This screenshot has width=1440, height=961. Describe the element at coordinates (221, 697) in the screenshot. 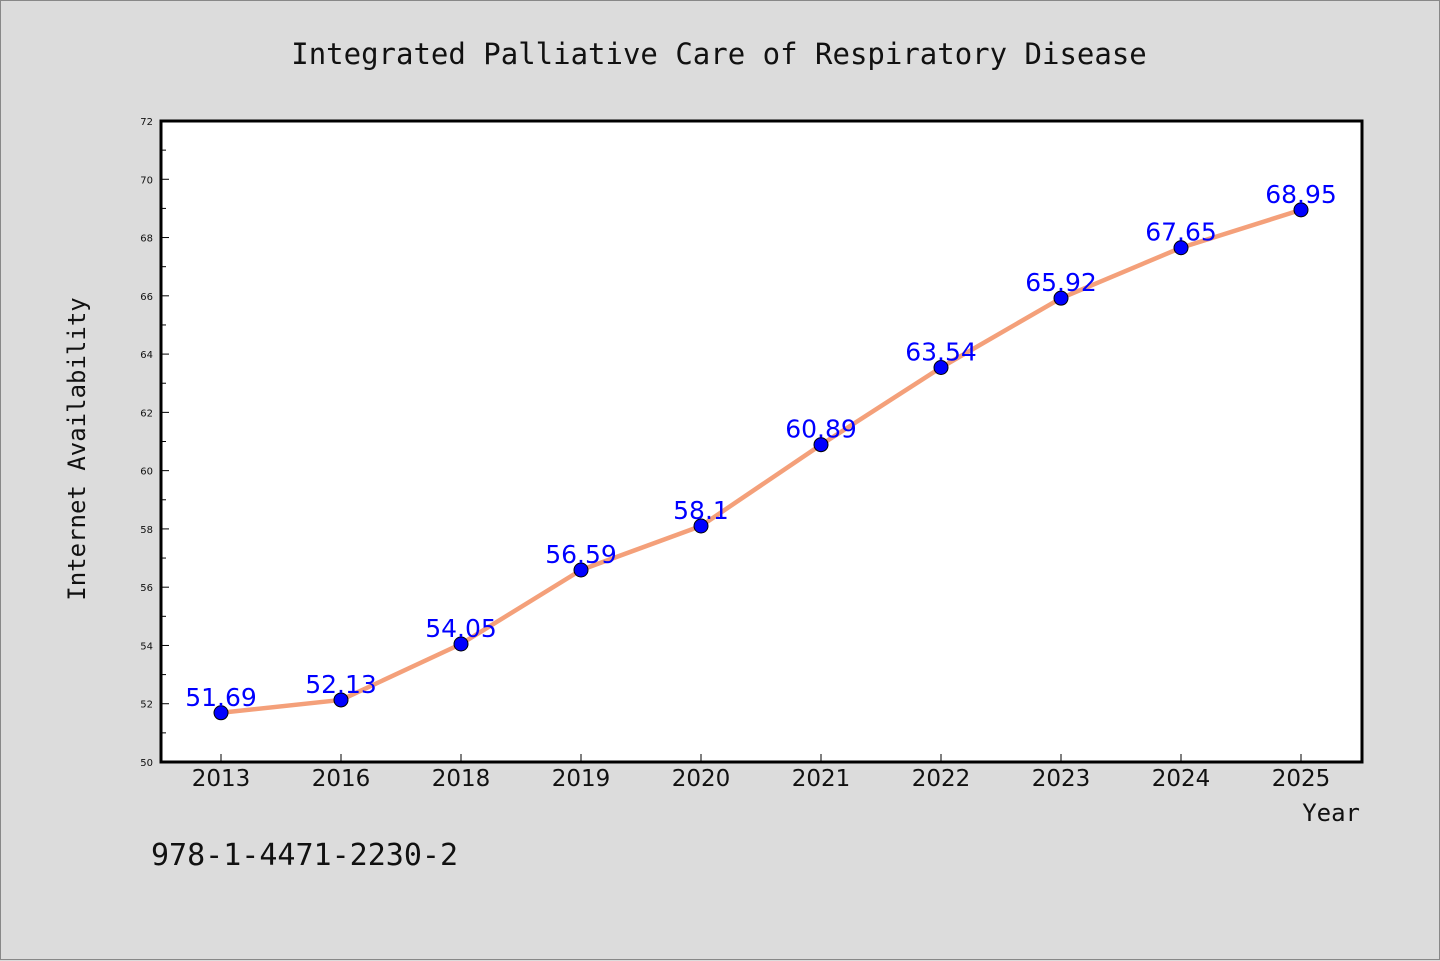

I see `data-label: 51.69` at that location.